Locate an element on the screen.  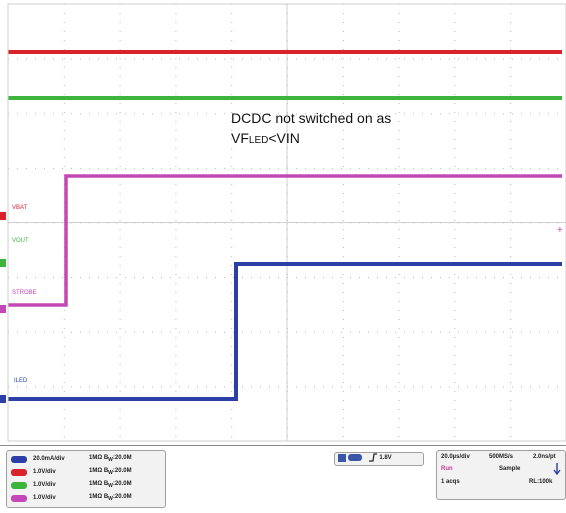
channel-row-4: 1.0V/div 1MΩ BW:20.0M is located at coordinates (80, 498).